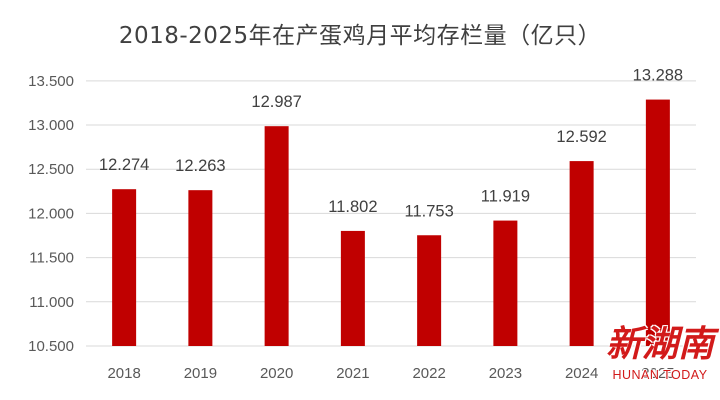 Image resolution: width=720 pixels, height=400 pixels. What do you see at coordinates (428, 373) in the screenshot?
I see `x-tick-label-2022: 2022` at bounding box center [428, 373].